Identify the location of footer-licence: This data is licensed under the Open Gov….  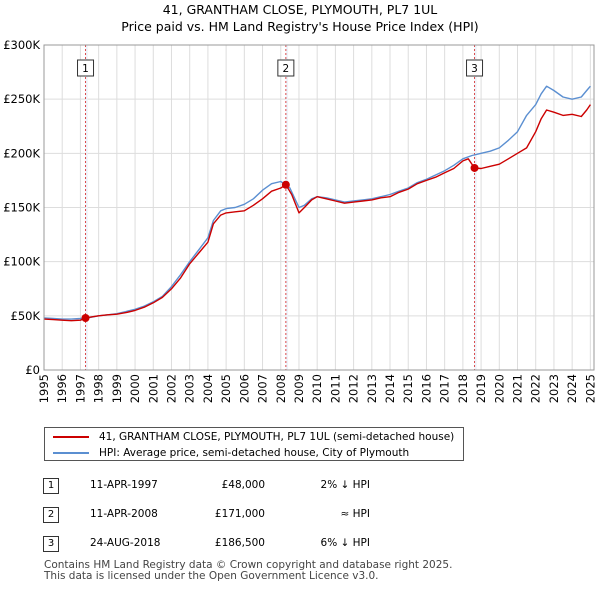
(211, 576).